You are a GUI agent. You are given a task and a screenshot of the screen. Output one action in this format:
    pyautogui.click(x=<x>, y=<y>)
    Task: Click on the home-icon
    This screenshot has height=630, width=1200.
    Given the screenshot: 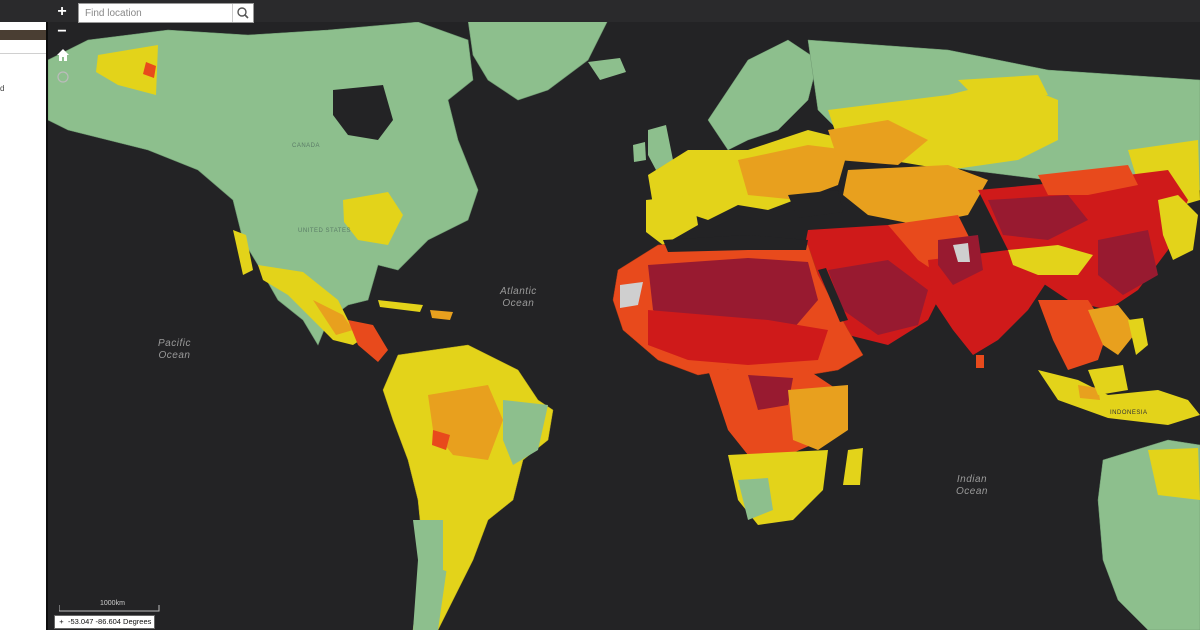 What is the action you would take?
    pyautogui.click(x=63, y=55)
    